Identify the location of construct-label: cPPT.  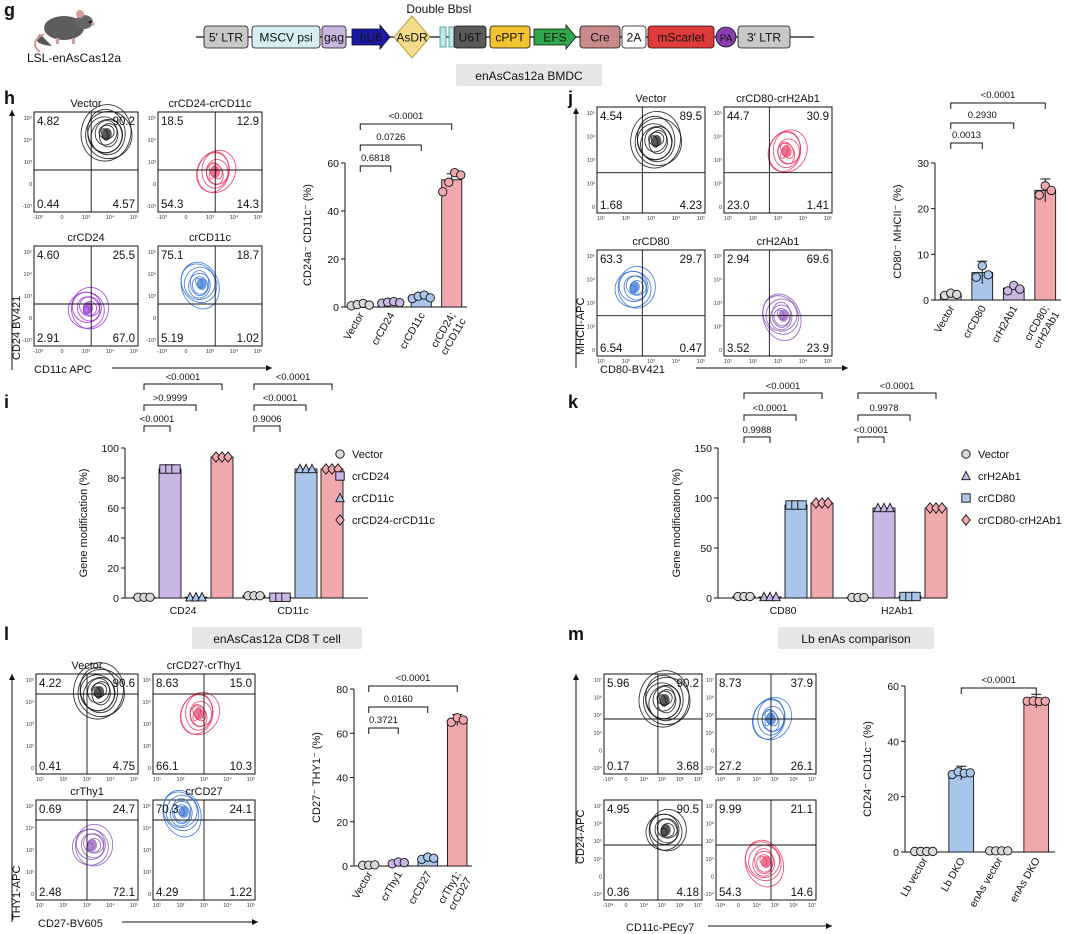
(510, 38).